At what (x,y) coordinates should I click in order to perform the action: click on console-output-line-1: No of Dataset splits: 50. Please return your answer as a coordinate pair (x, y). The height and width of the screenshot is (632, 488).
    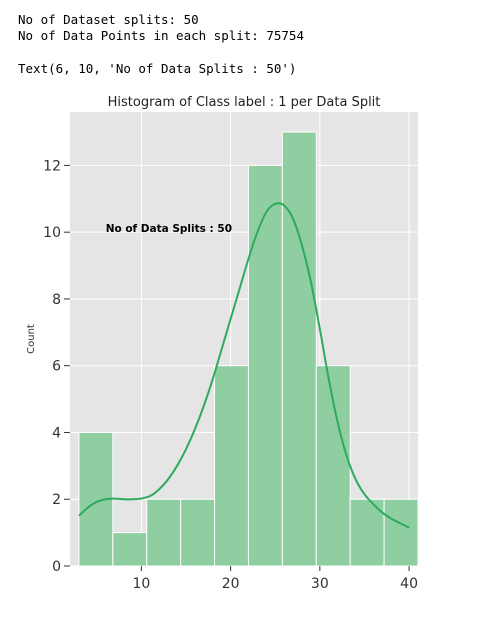
    Looking at the image, I should click on (108, 19).